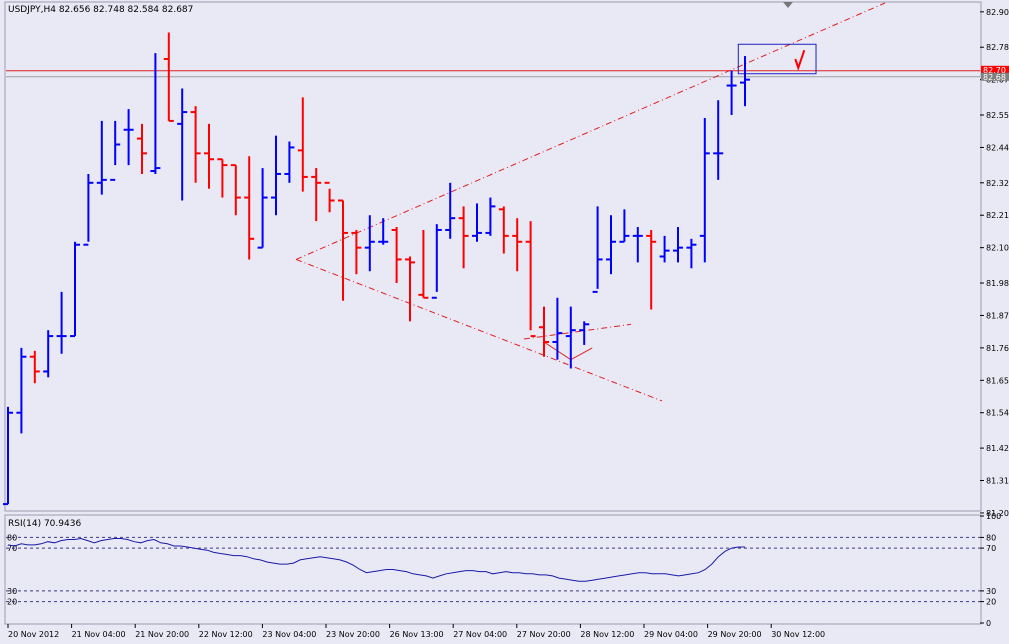  What do you see at coordinates (777, 59) in the screenshot?
I see `highlight-box` at bounding box center [777, 59].